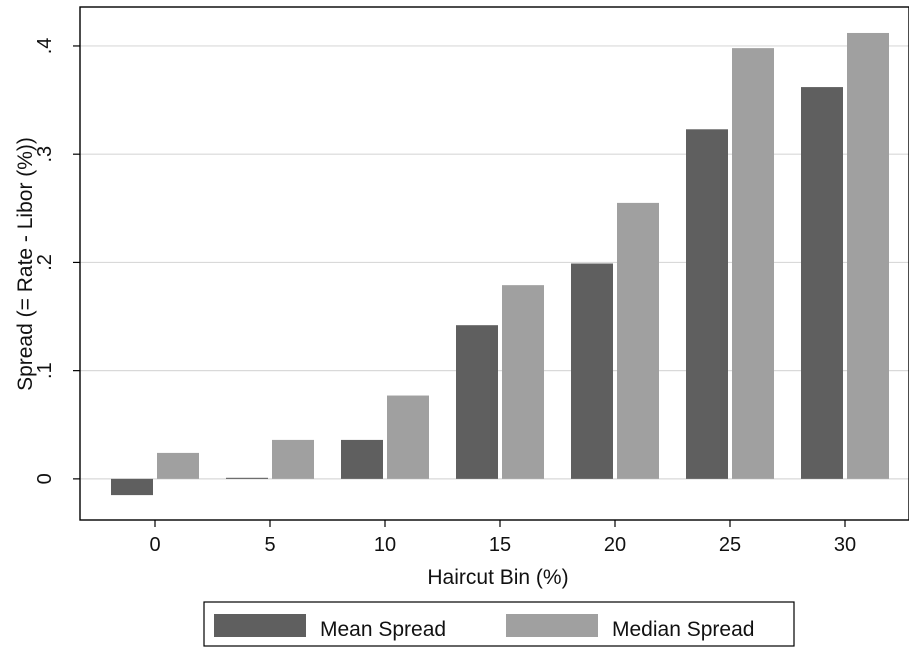  I want to click on legend-label-mean-spread: Mean Spread, so click(383, 629).